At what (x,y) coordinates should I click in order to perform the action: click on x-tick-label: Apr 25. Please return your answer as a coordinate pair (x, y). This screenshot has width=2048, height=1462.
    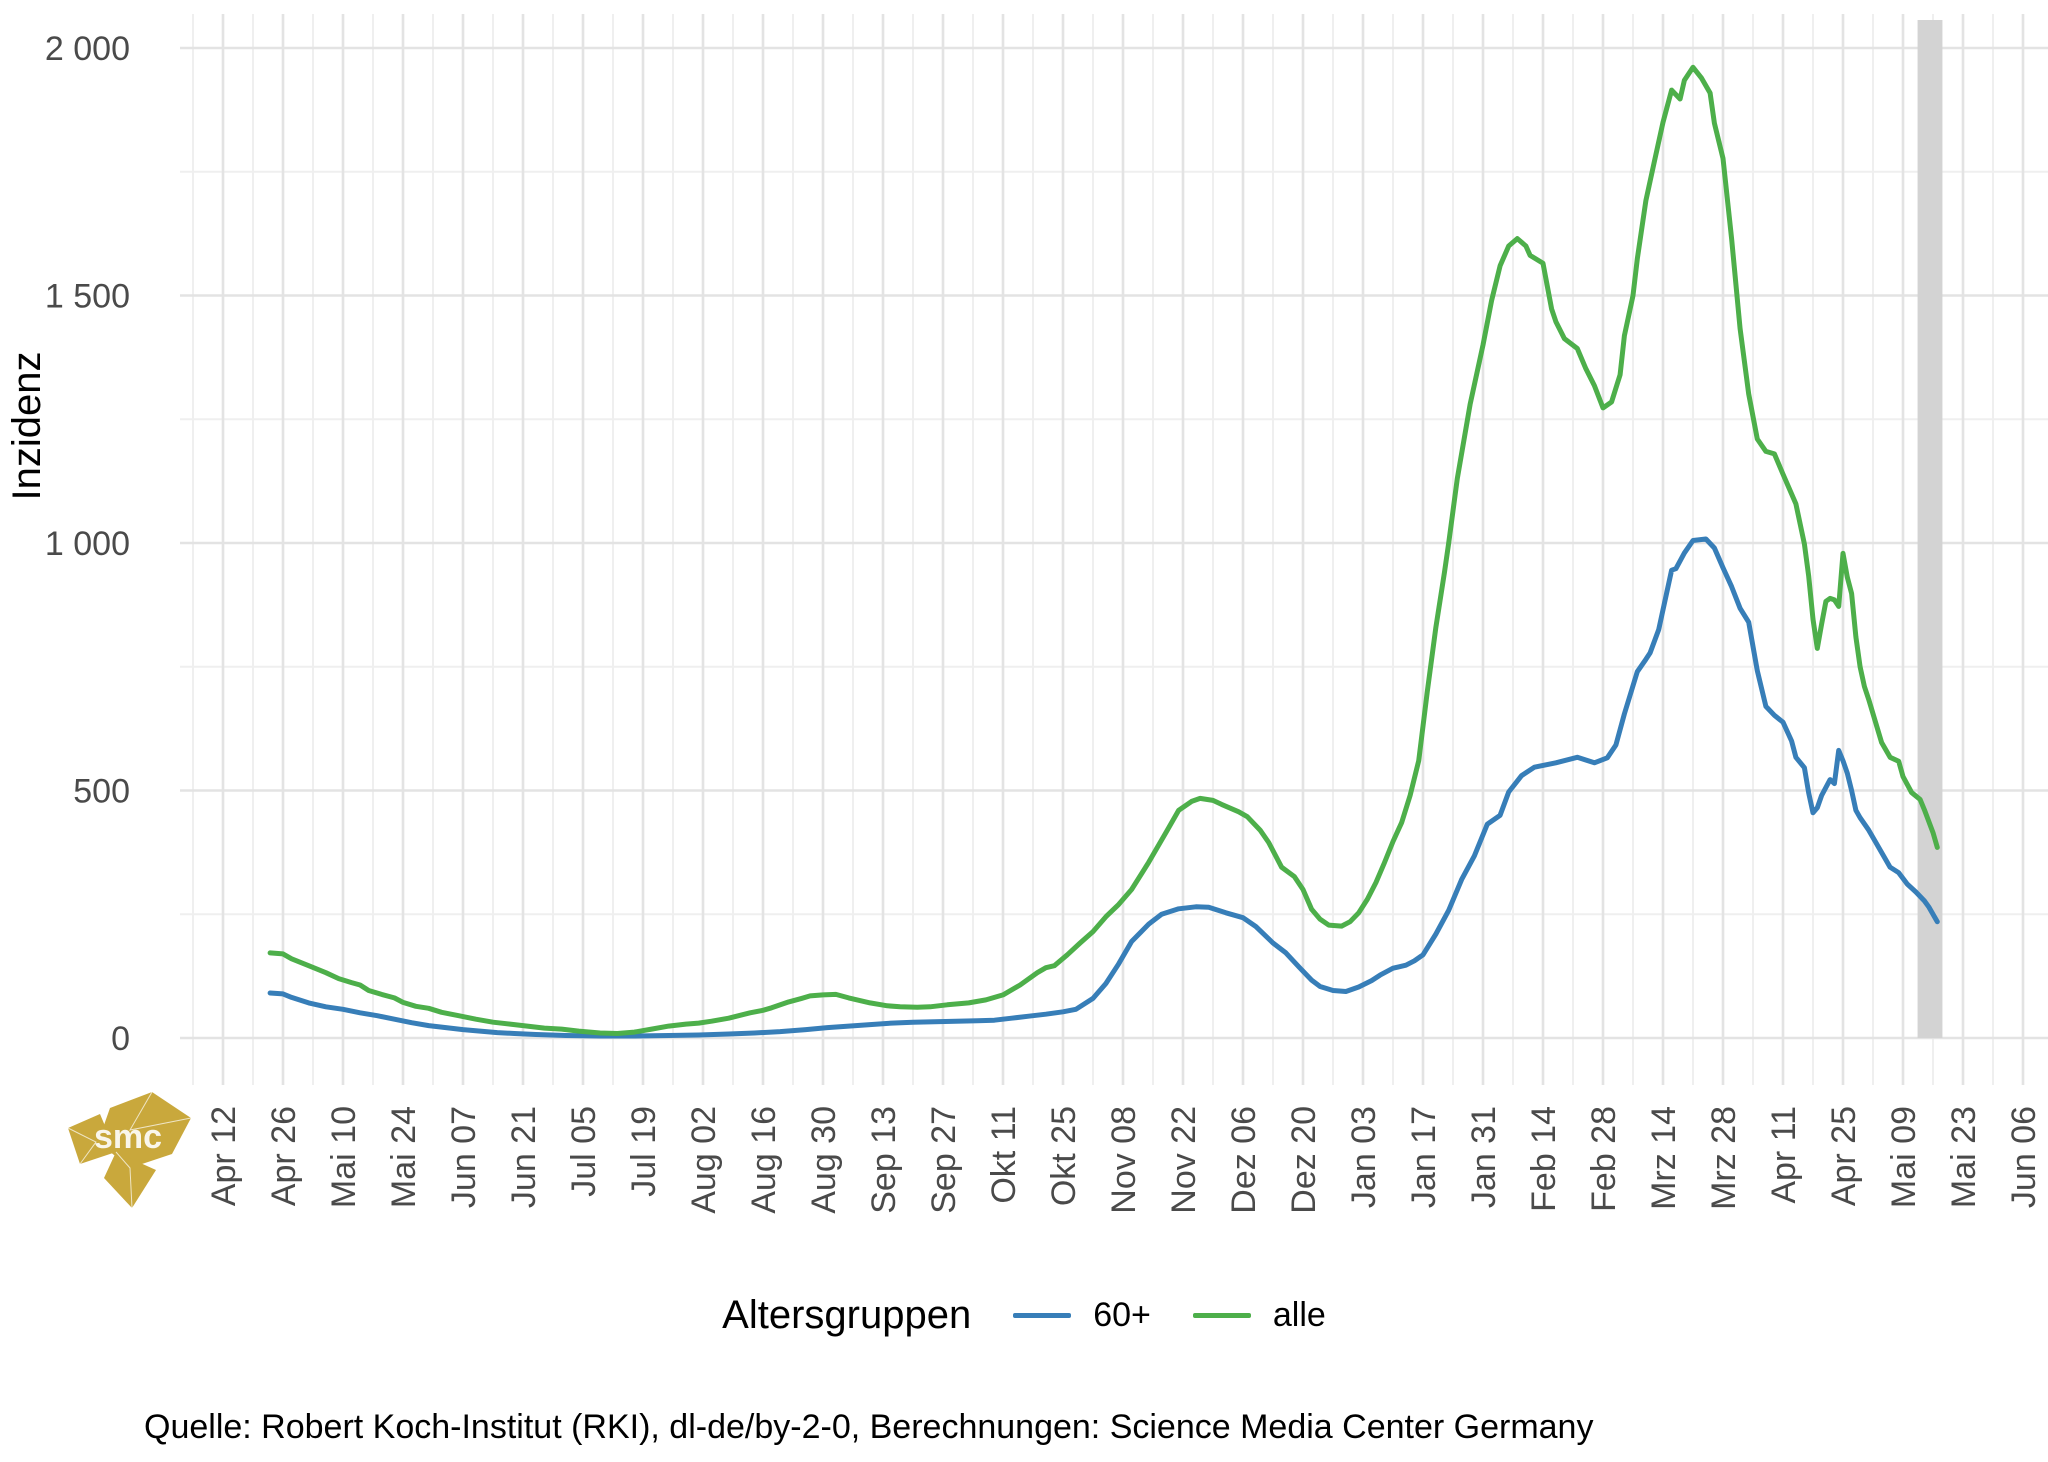
    Looking at the image, I should click on (1844, 1156).